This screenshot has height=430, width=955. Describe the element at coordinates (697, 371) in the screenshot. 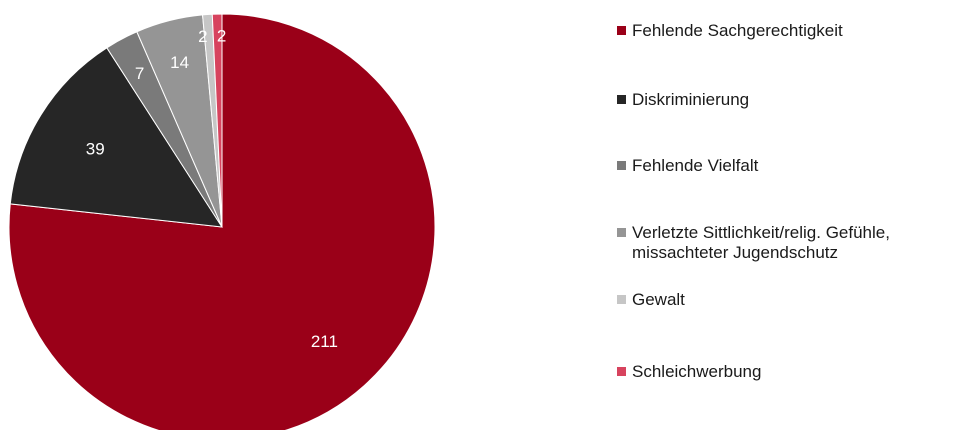

I see `legend-label: Schleichwerbung` at that location.